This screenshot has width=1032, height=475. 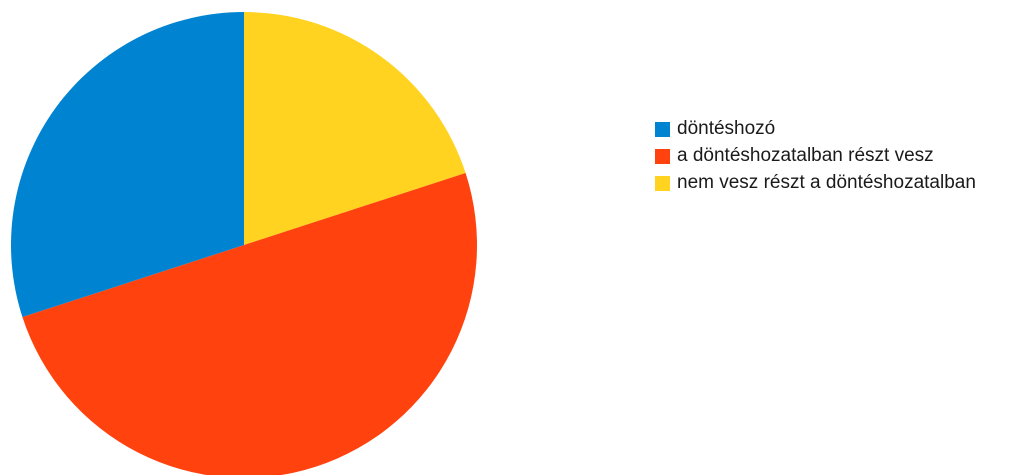 What do you see at coordinates (662, 156) in the screenshot?
I see `legend-swatch-reszt-vesz` at bounding box center [662, 156].